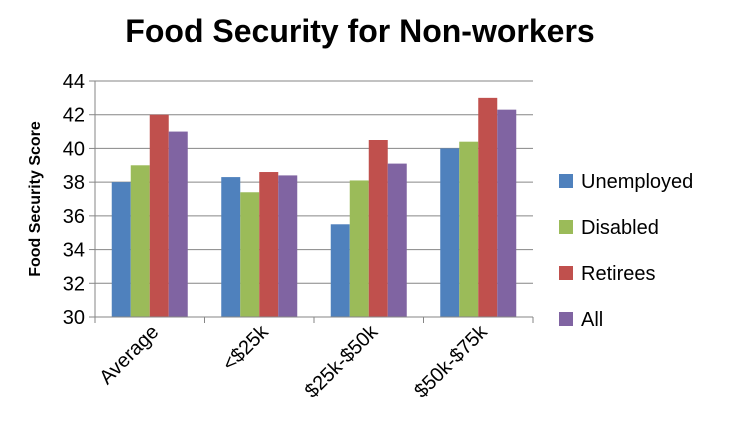  I want to click on x-tick-label: <$25k, so click(245, 347).